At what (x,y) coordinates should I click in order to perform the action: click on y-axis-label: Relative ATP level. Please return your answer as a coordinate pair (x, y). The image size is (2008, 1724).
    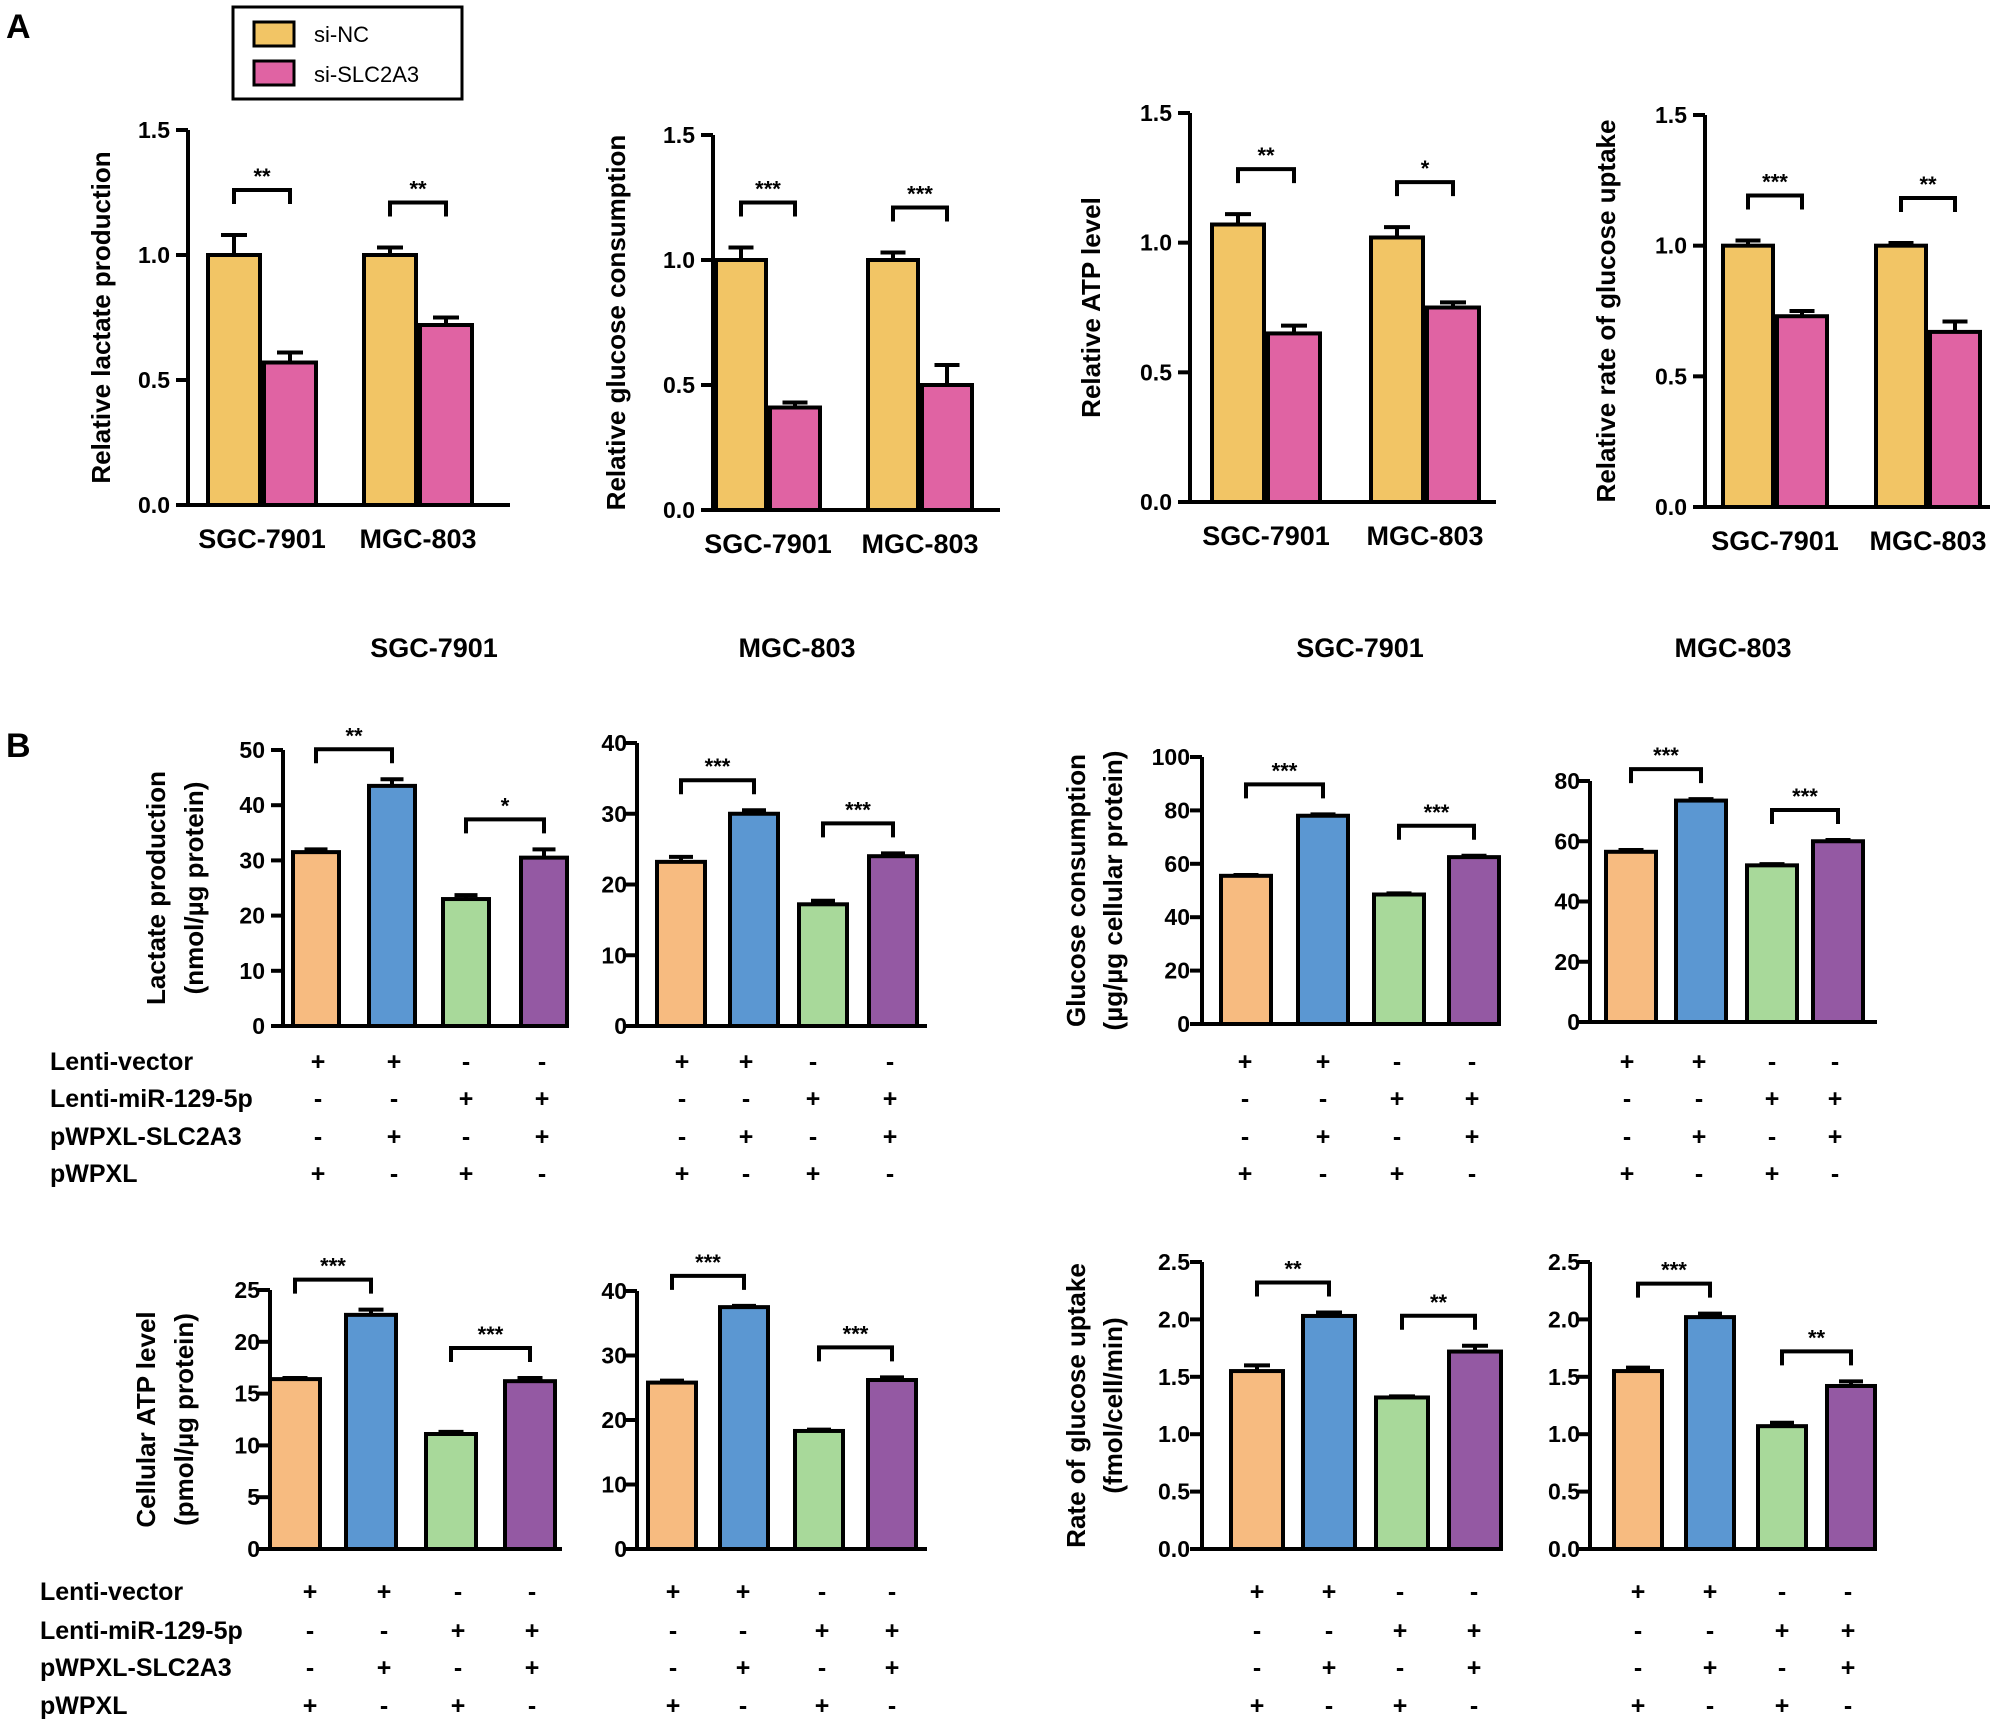
    Looking at the image, I should click on (1091, 307).